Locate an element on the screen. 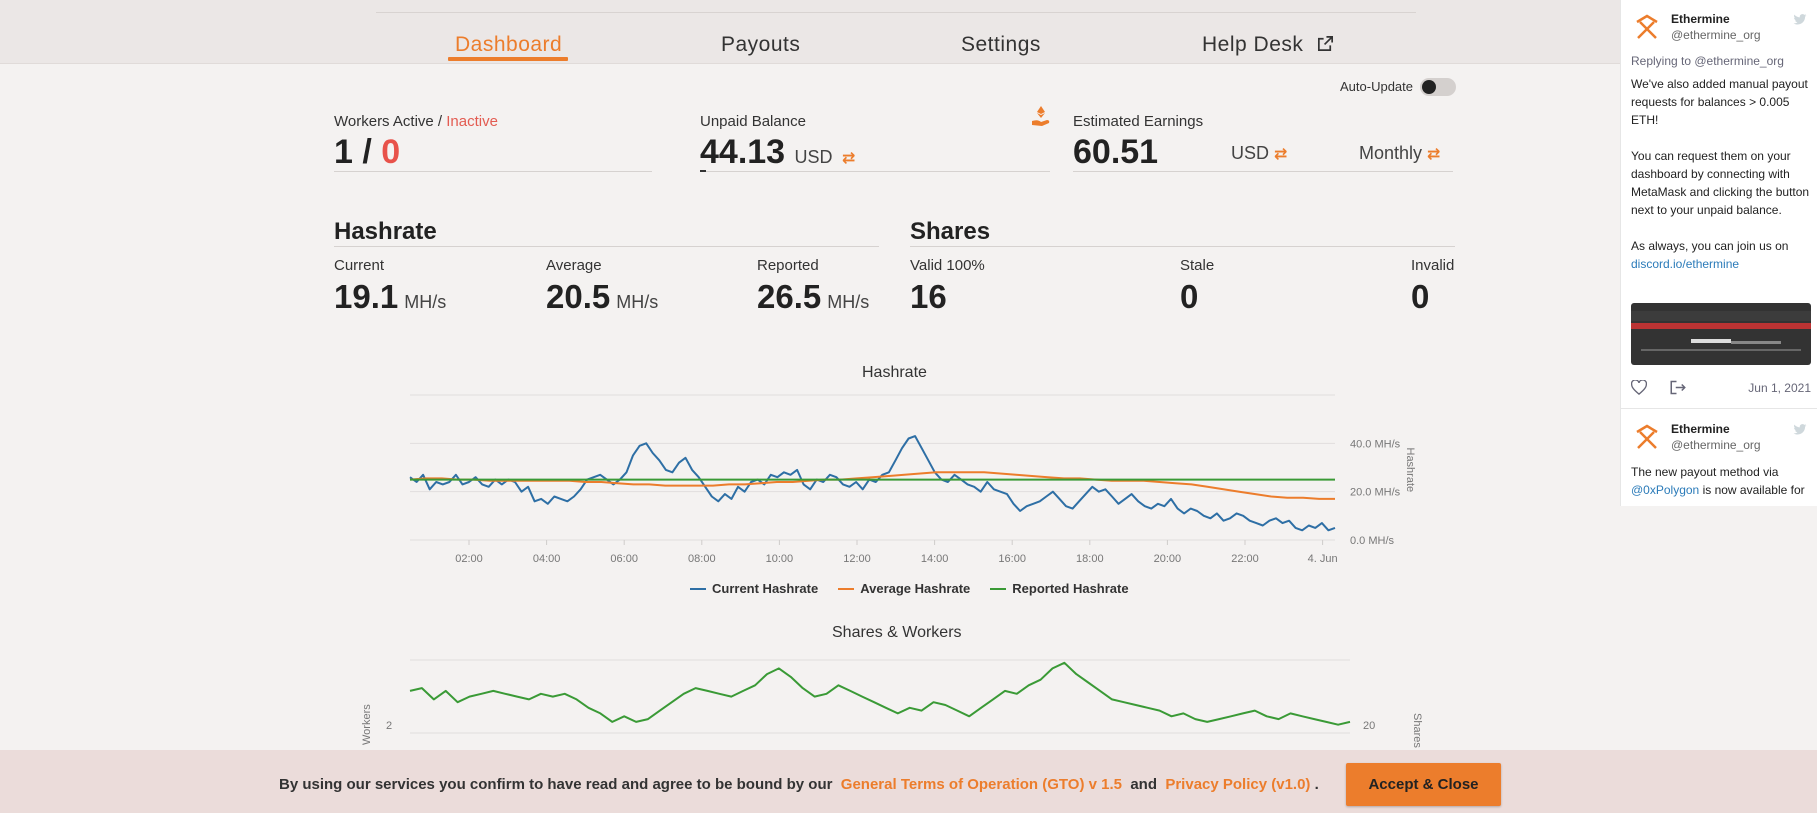  series-line-current-hashrate is located at coordinates (872, 483).